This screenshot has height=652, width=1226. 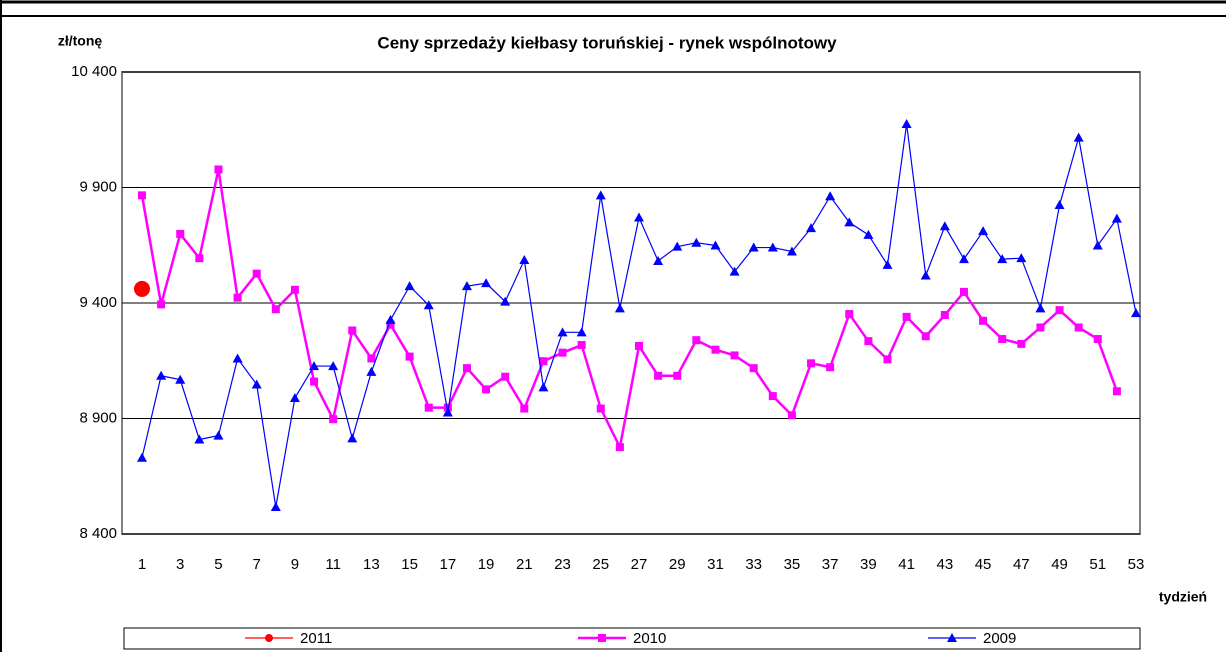 What do you see at coordinates (98, 417) in the screenshot?
I see `y-tick-label: 8 900` at bounding box center [98, 417].